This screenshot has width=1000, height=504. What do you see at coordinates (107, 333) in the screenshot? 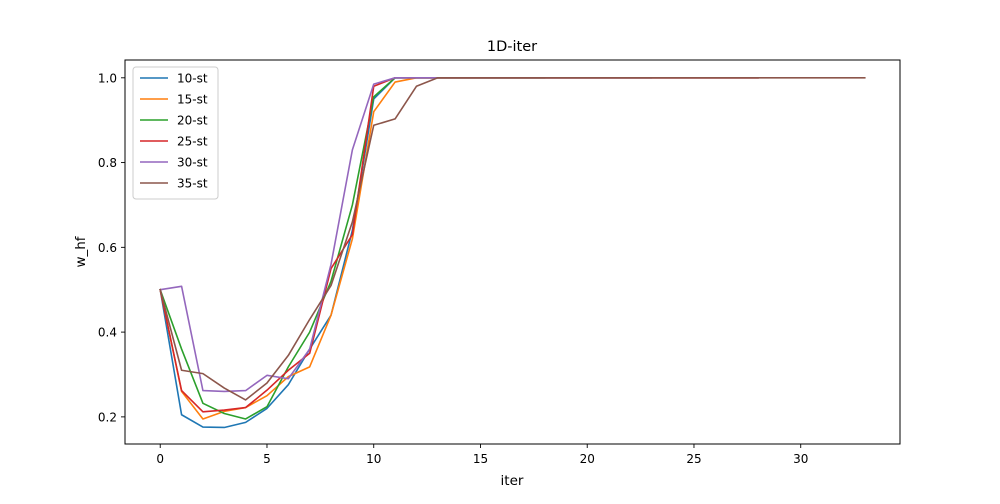
I see `y-tick-label: 0.4` at bounding box center [107, 333].